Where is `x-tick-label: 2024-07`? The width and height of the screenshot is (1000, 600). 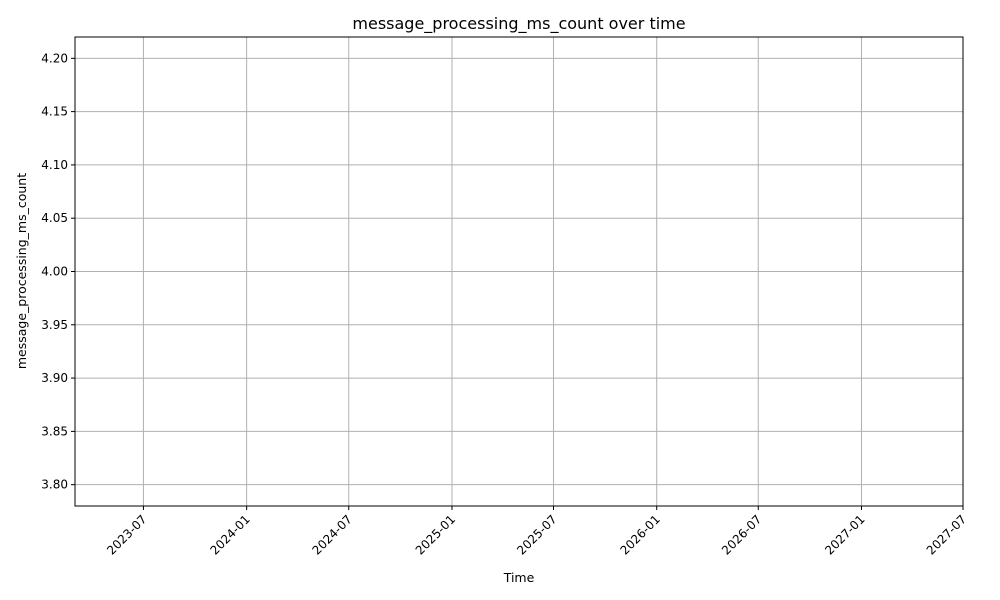
x-tick-label: 2024-07 is located at coordinates (332, 534).